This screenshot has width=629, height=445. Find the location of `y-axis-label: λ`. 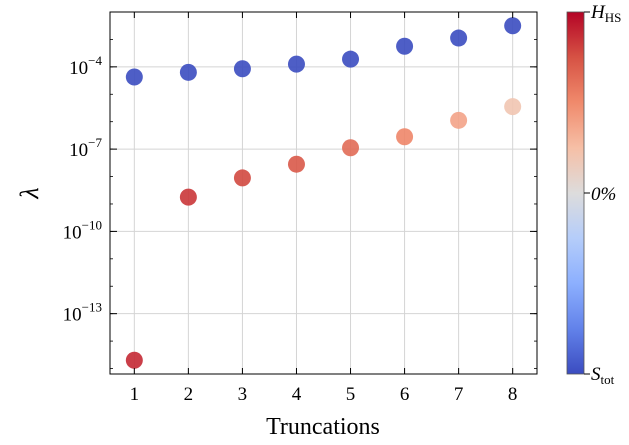

y-axis-label: λ is located at coordinates (29, 193).